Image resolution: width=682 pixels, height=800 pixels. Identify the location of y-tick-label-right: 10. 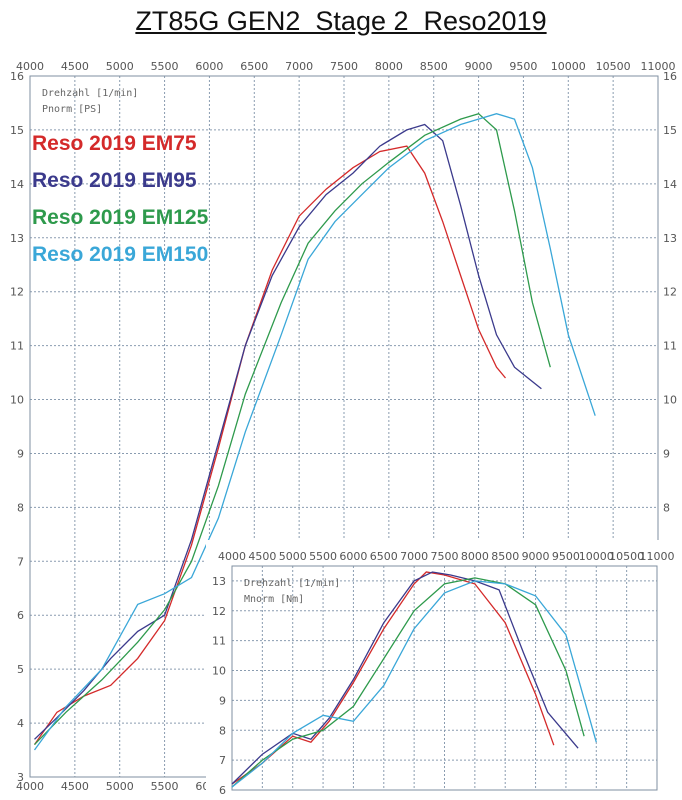
(670, 400).